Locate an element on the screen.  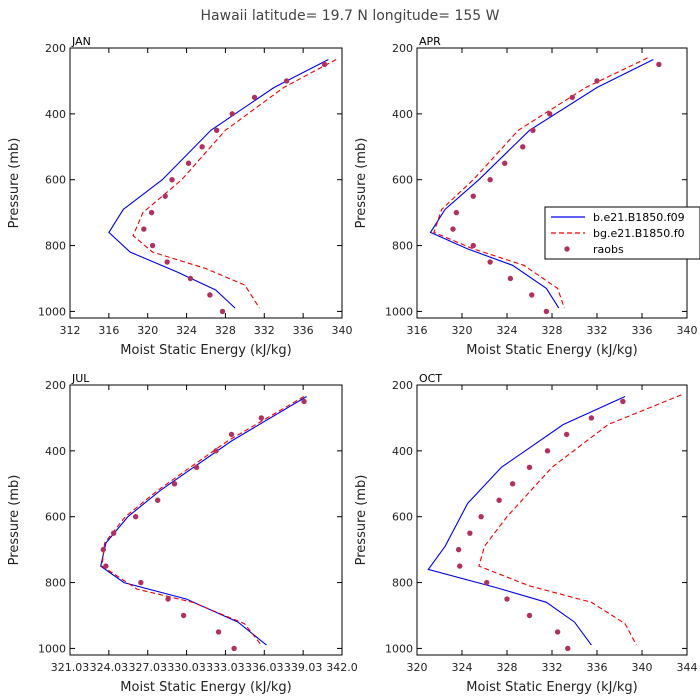
legend-label: bg.e21.B1850.f0 is located at coordinates (639, 233).